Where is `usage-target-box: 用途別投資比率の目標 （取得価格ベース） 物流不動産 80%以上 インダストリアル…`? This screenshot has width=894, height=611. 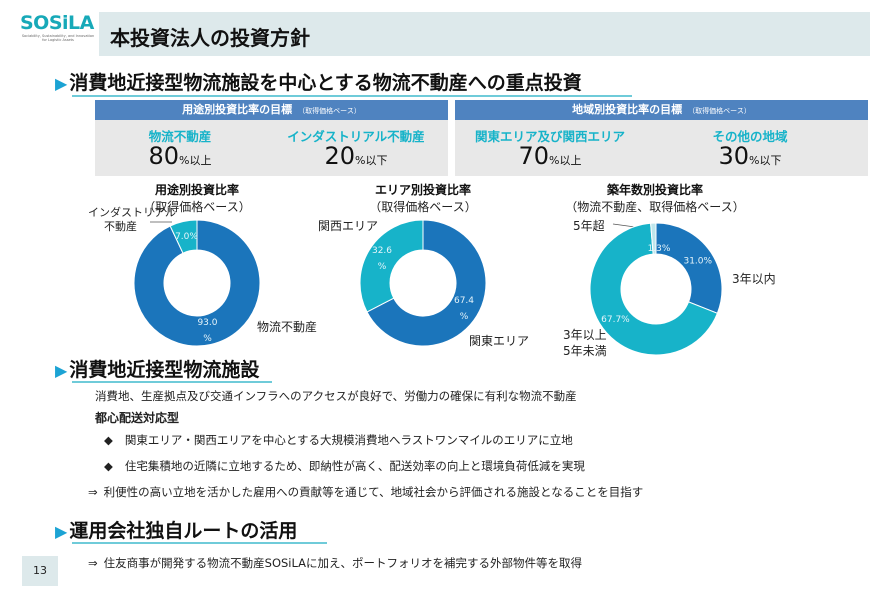
usage-target-box: 用途別投資比率の目標 （取得価格ベース） 物流不動産 80%以上 インダストリアル… is located at coordinates (271, 138).